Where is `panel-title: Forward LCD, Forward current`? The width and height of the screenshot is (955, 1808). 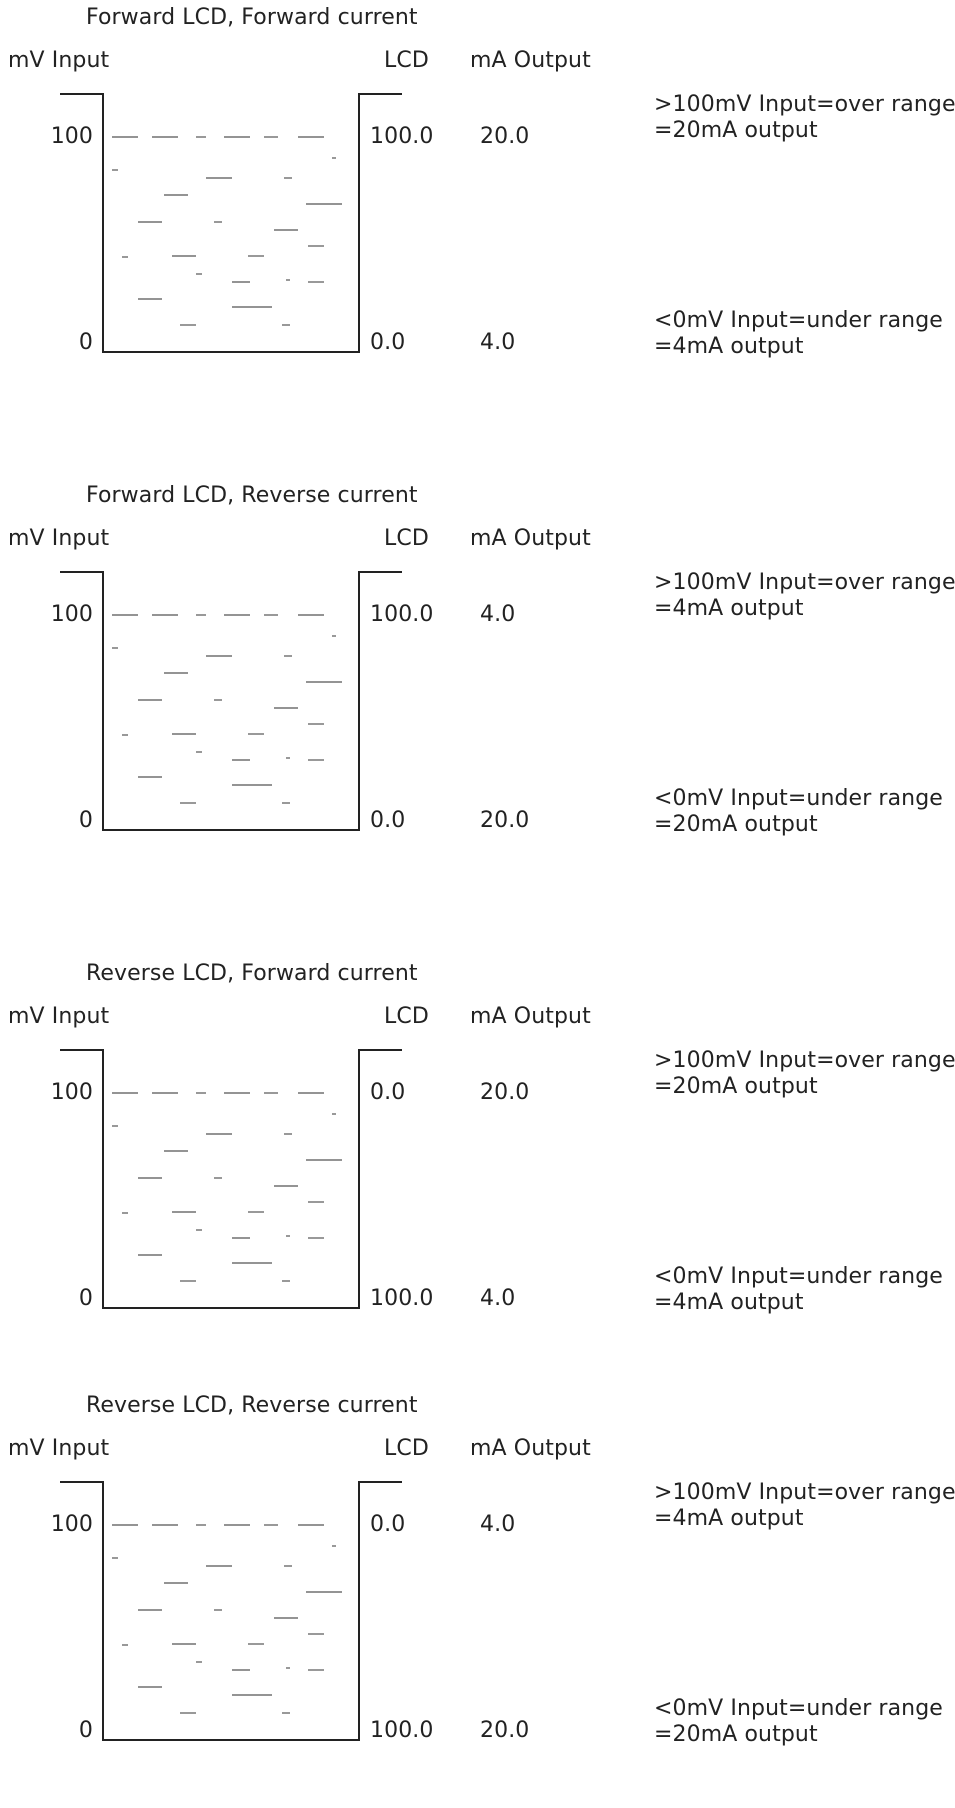
panel-title: Forward LCD, Forward current is located at coordinates (252, 17).